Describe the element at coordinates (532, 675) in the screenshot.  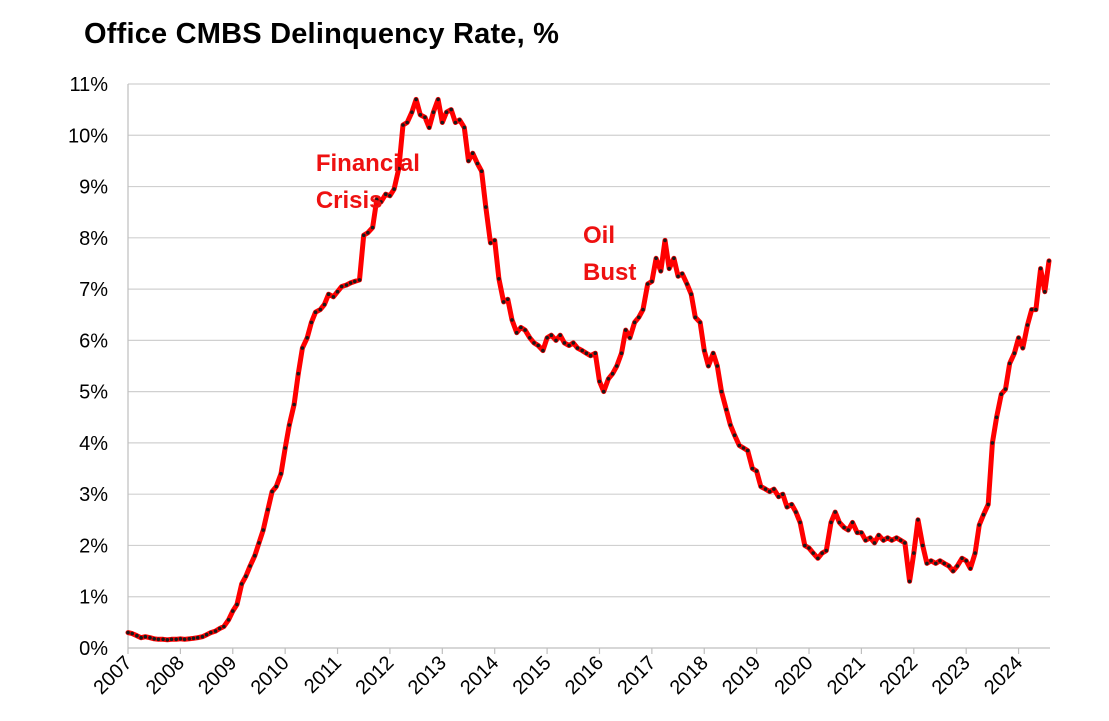
I see `x-tick-label: 2015` at that location.